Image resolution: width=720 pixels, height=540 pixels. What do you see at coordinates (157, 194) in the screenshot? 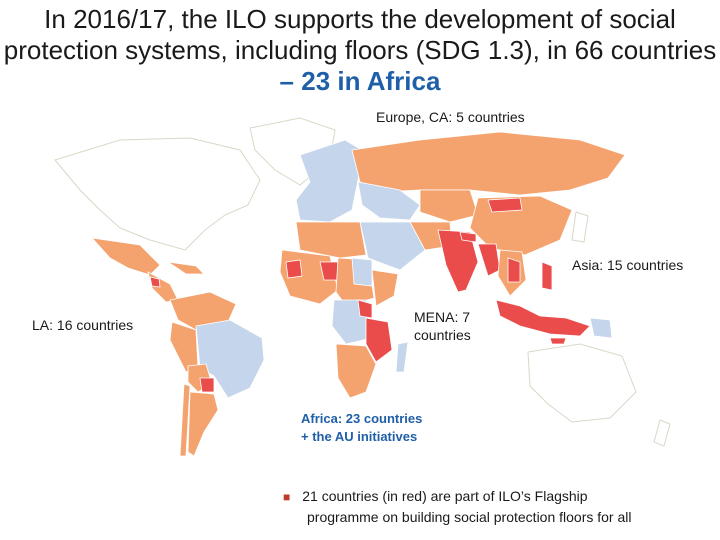
I see `region-north-america` at bounding box center [157, 194].